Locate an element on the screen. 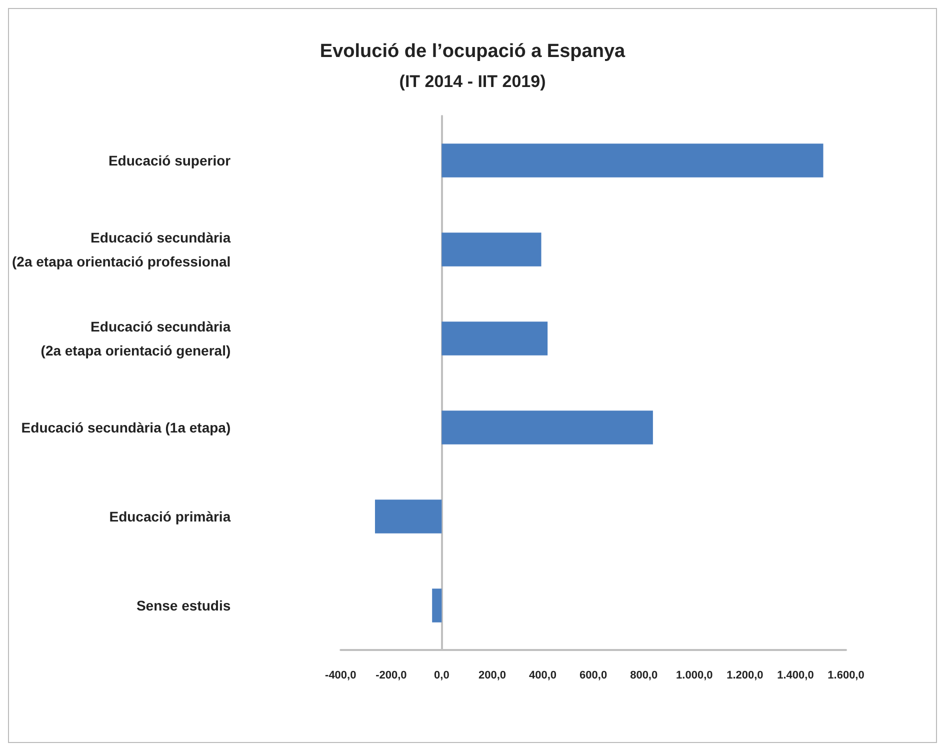 The image size is (947, 751). chart-subtitle: (IT 2014 - IIT 2019) is located at coordinates (472, 81).